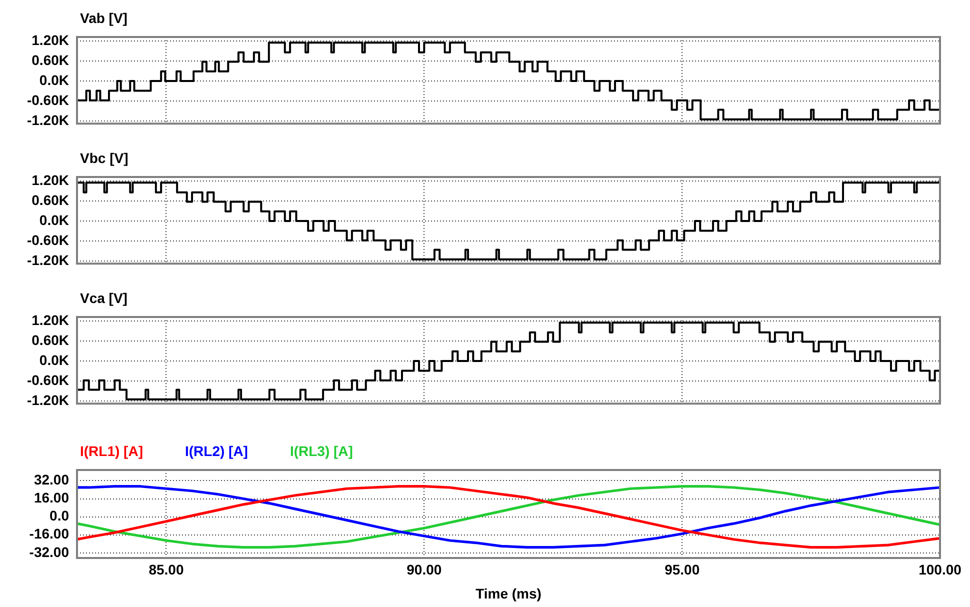 The height and width of the screenshot is (607, 970). I want to click on text: I(RL1) [A], so click(111, 451).